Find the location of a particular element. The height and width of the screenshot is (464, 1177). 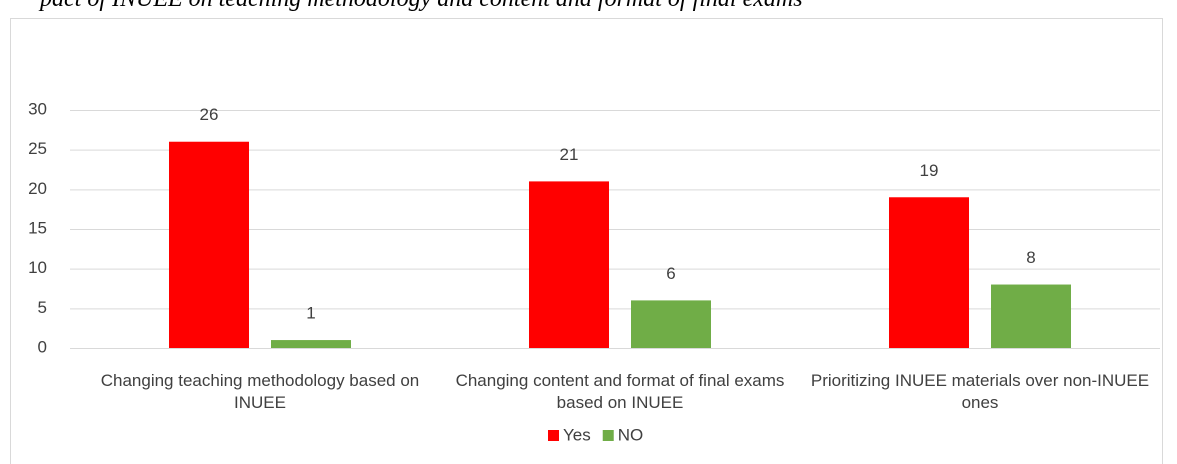

data-label: 19 is located at coordinates (929, 170).